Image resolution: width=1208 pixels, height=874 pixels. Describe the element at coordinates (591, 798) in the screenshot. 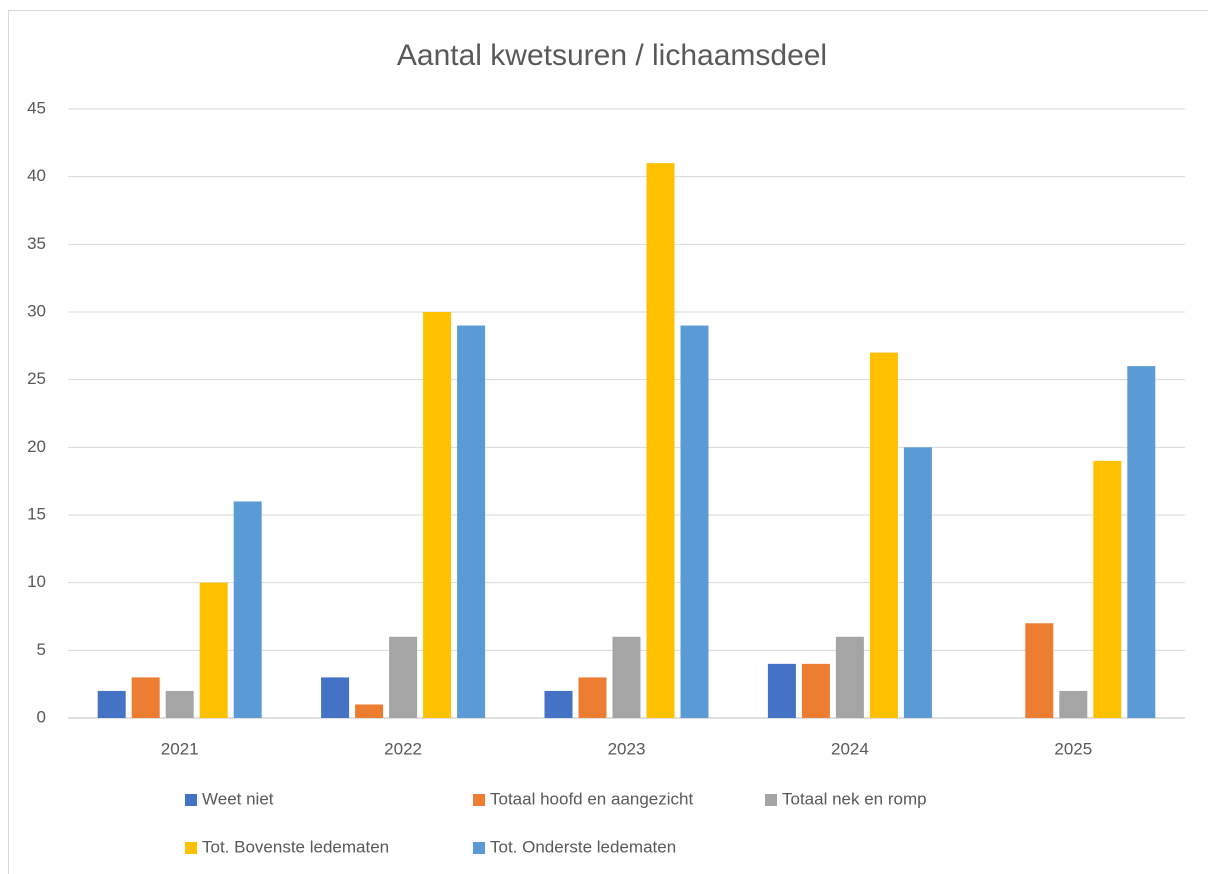

I see `legend-label: Totaal hoofd en aangezicht` at that location.